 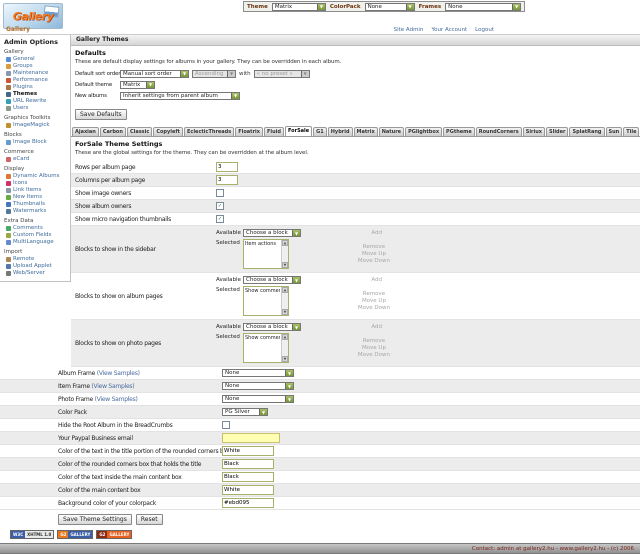 What do you see at coordinates (220, 219) in the screenshot?
I see `show-micro-navigation-thumbnails-checkbox: ✓` at bounding box center [220, 219].